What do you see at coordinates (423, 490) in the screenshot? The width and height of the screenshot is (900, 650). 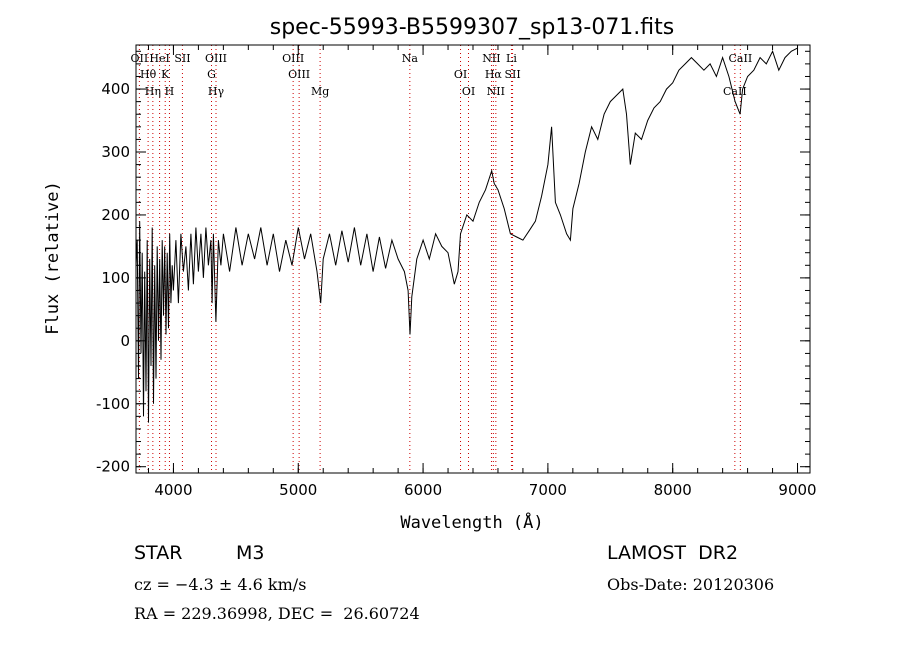 I see `x-tick-label: 6000` at bounding box center [423, 490].